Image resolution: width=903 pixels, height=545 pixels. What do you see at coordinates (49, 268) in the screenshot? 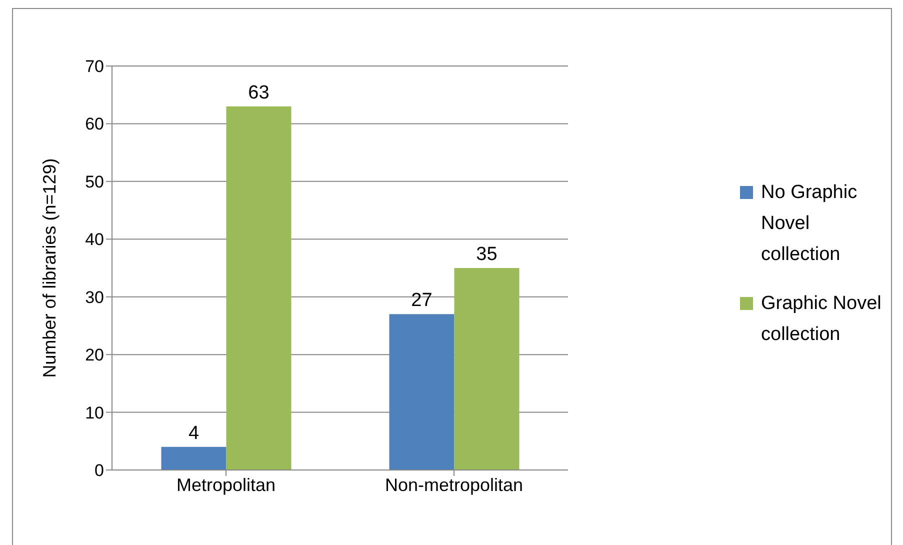
I see `y-axis-title: Number of libraries (n=129)` at bounding box center [49, 268].